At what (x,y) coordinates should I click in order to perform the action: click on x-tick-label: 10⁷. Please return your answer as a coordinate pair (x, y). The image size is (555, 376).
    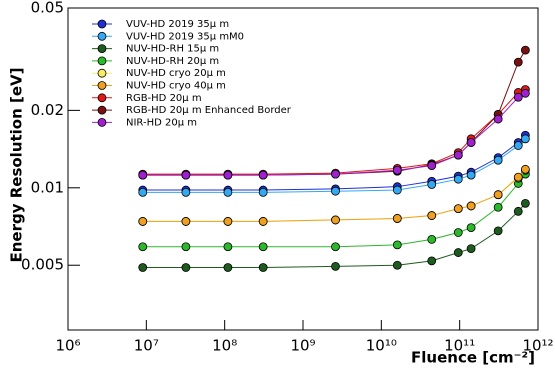
    Looking at the image, I should click on (146, 346).